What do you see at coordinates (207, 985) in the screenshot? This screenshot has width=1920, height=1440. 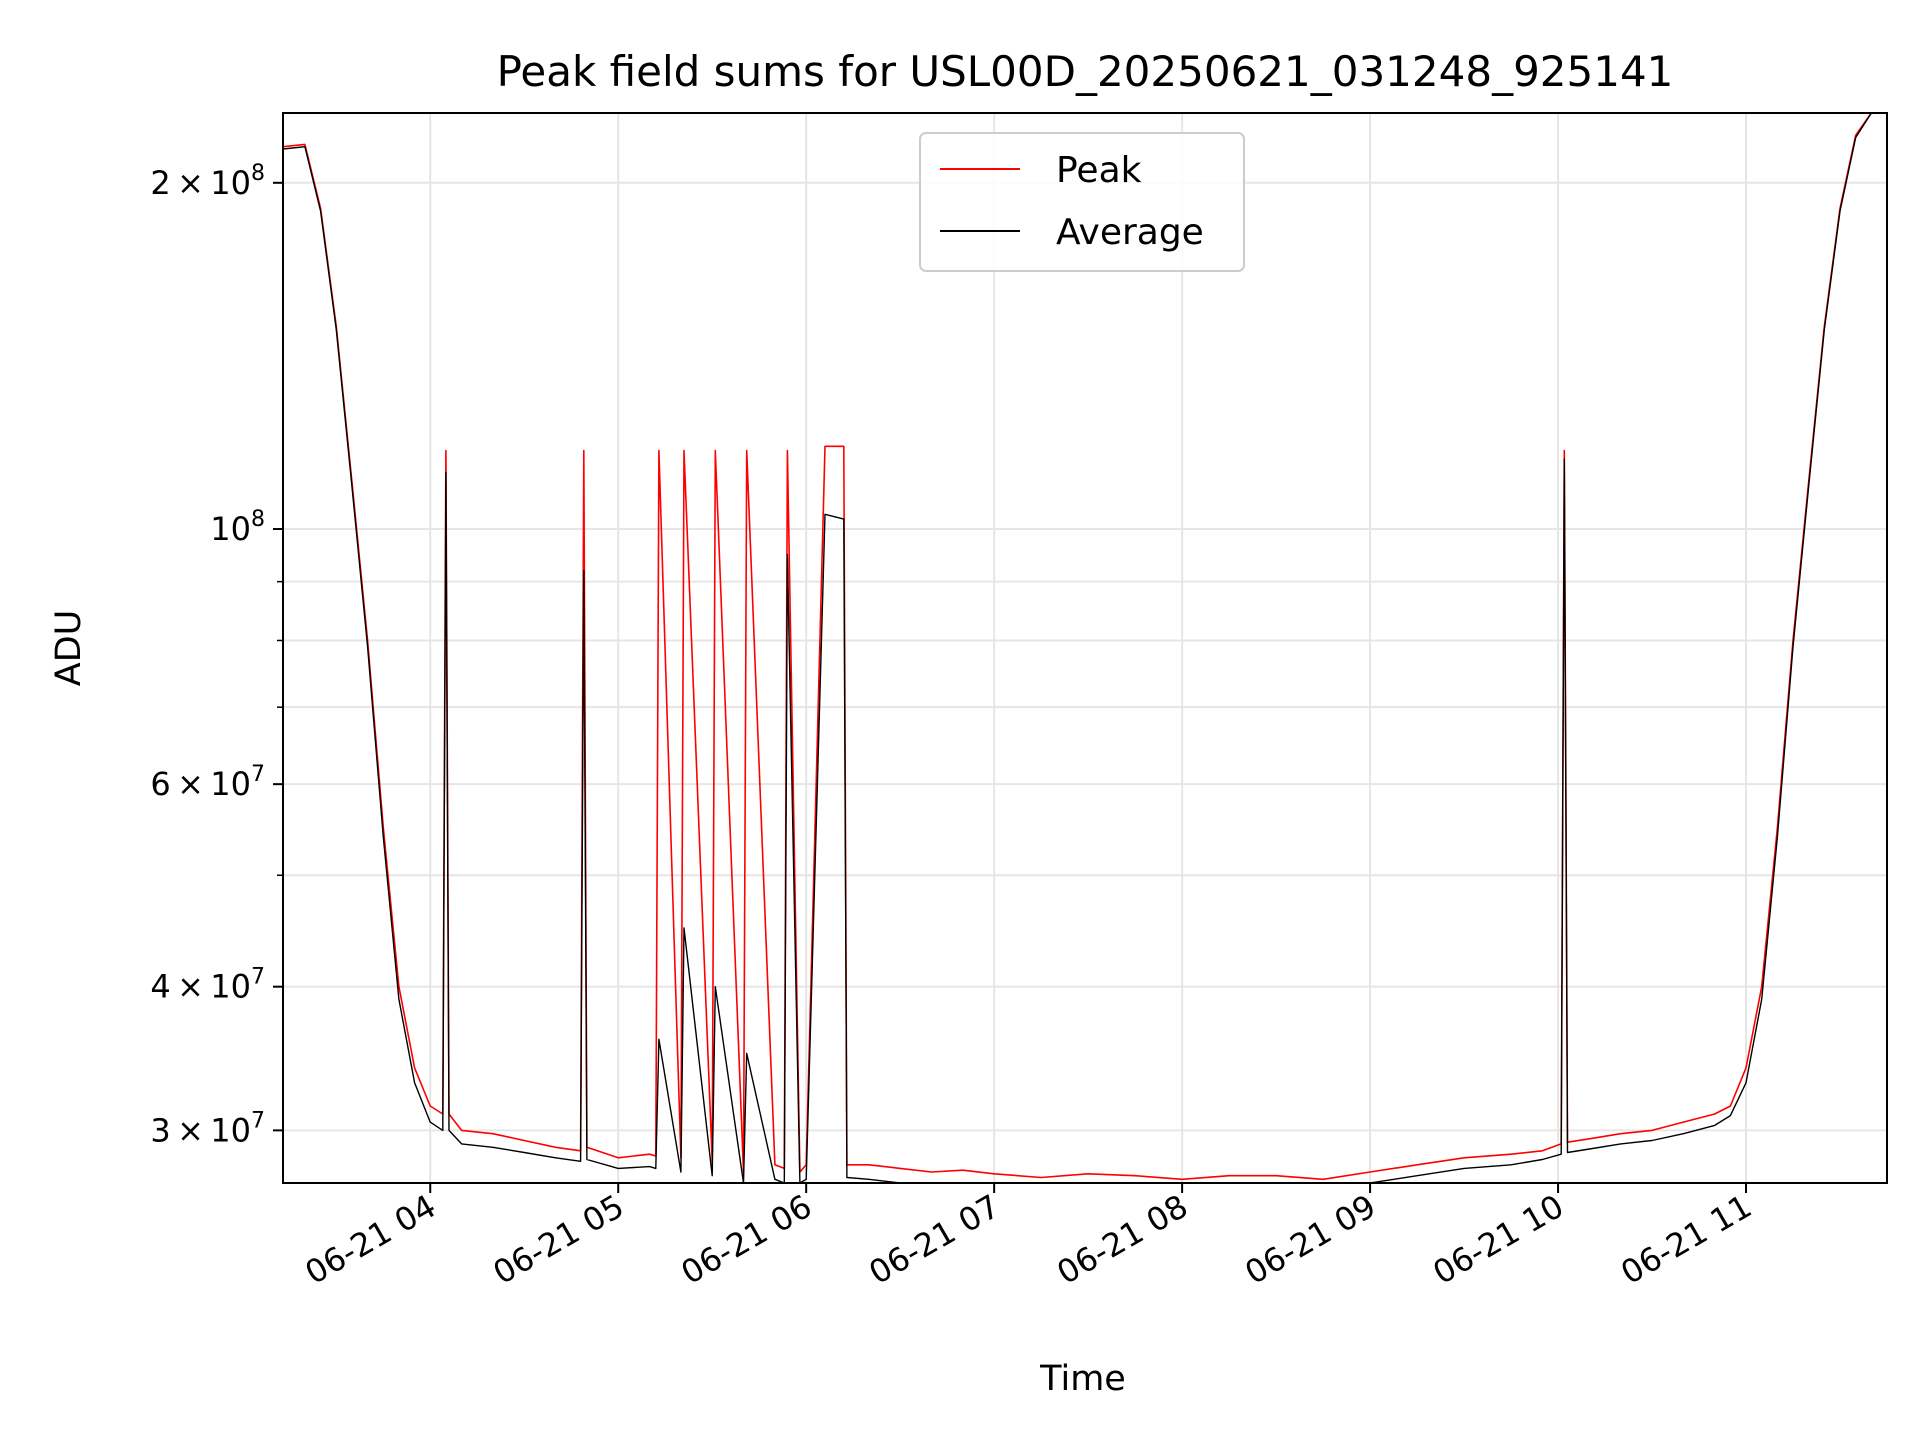 I see `y-tick-label: 4 × 107` at bounding box center [207, 985].